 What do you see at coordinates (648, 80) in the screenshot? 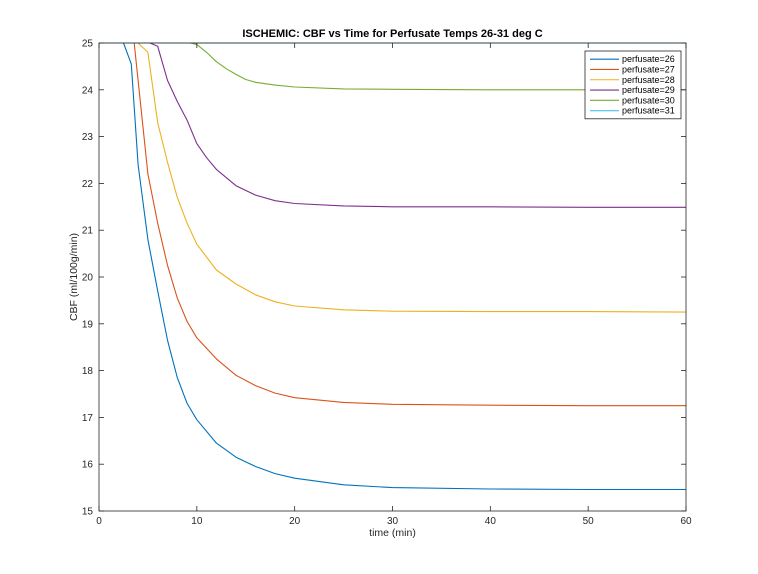
I see `legend-entry: perfusate=28` at bounding box center [648, 80].